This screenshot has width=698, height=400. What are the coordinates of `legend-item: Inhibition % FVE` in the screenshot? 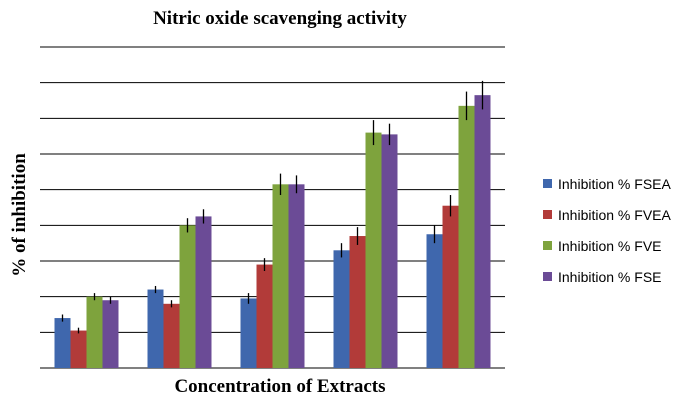 It's located at (607, 245).